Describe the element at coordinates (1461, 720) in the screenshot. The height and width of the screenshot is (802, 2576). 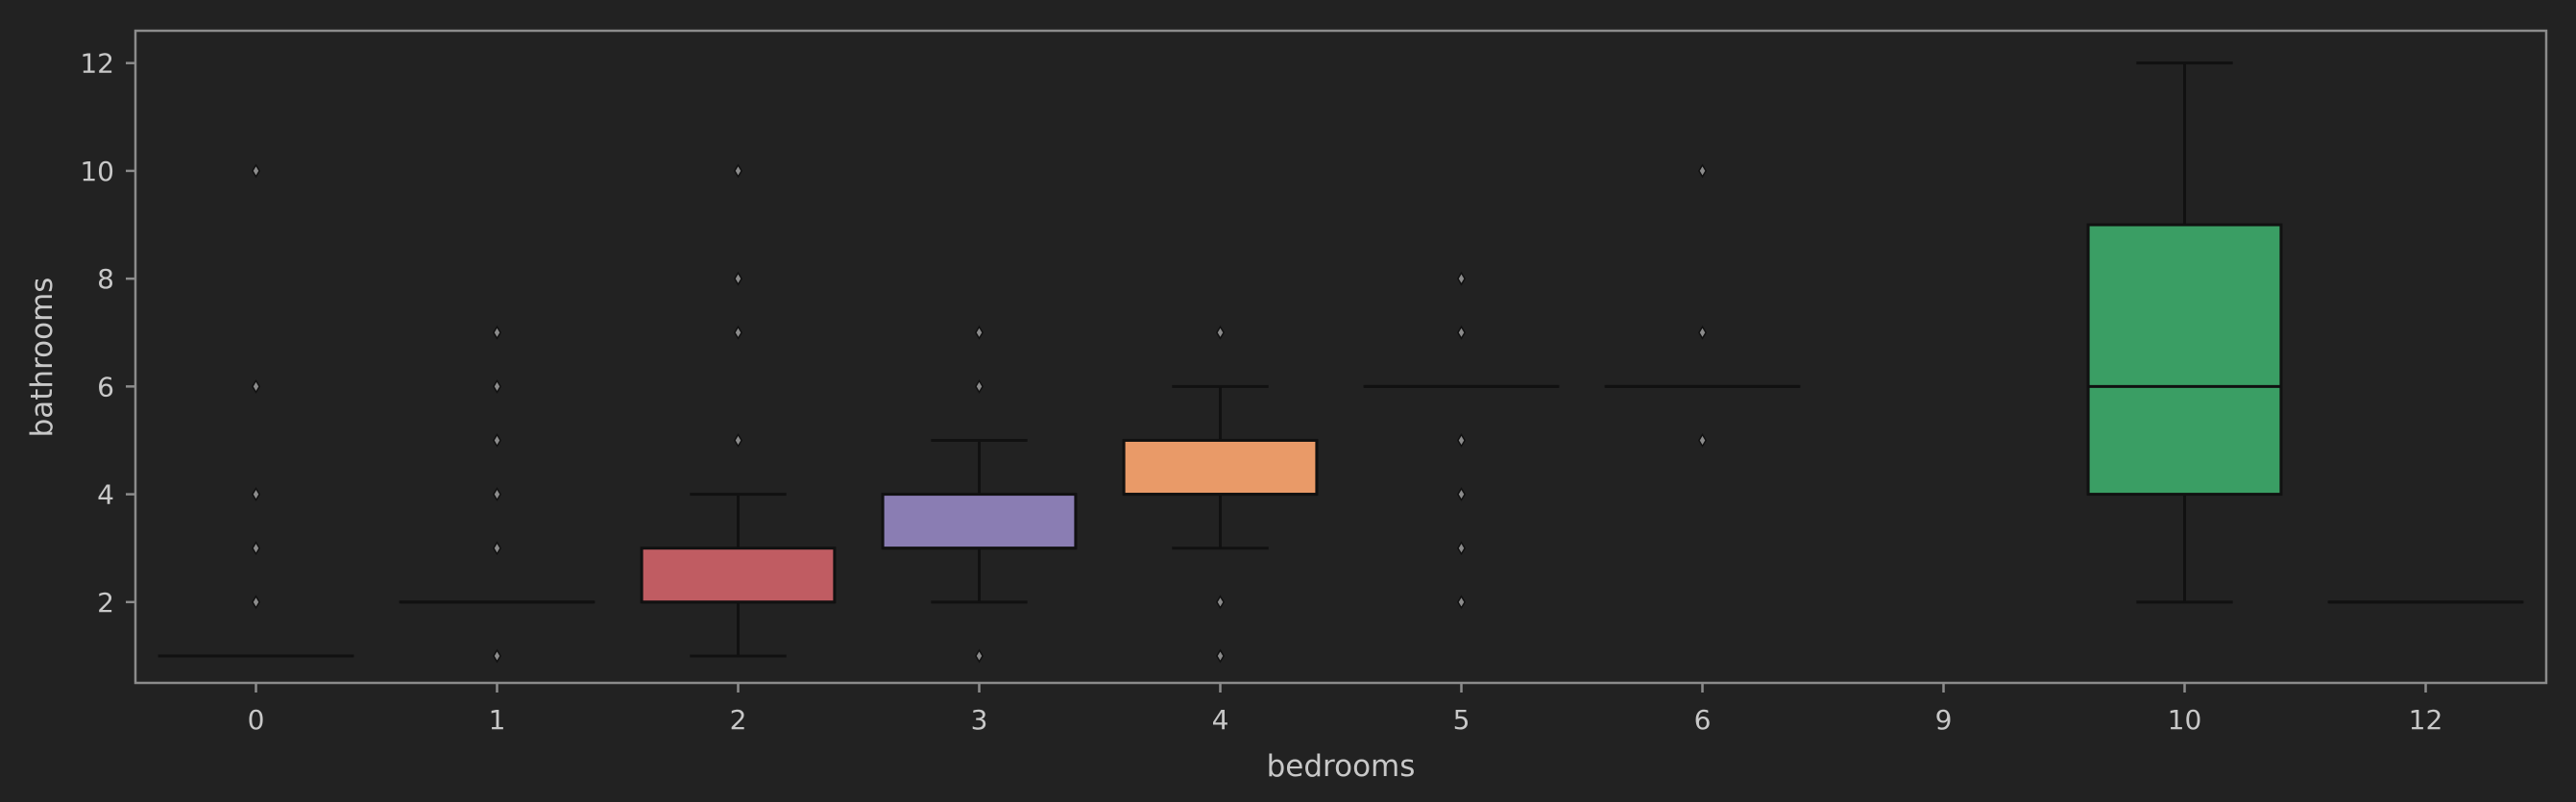
I see `x-tick-label: 5` at that location.